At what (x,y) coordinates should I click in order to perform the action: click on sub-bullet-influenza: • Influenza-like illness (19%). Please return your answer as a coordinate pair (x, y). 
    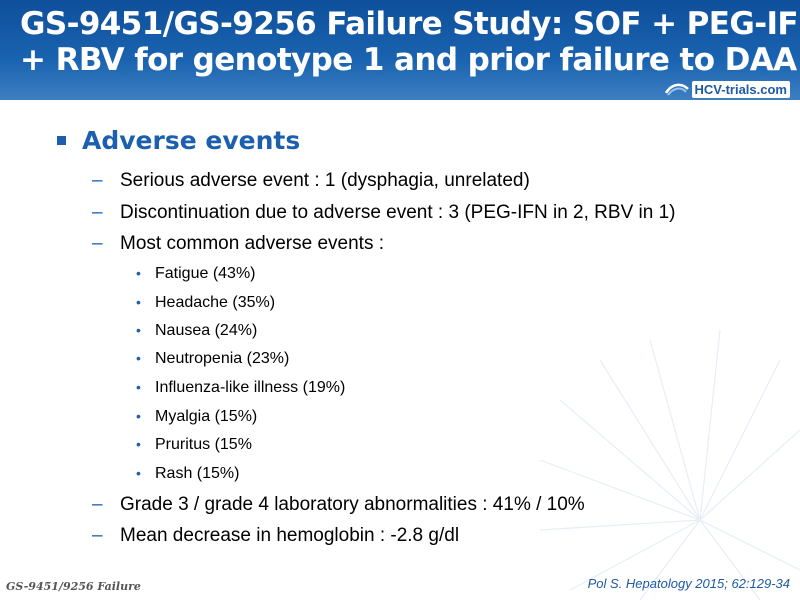
    Looking at the image, I should click on (240, 388).